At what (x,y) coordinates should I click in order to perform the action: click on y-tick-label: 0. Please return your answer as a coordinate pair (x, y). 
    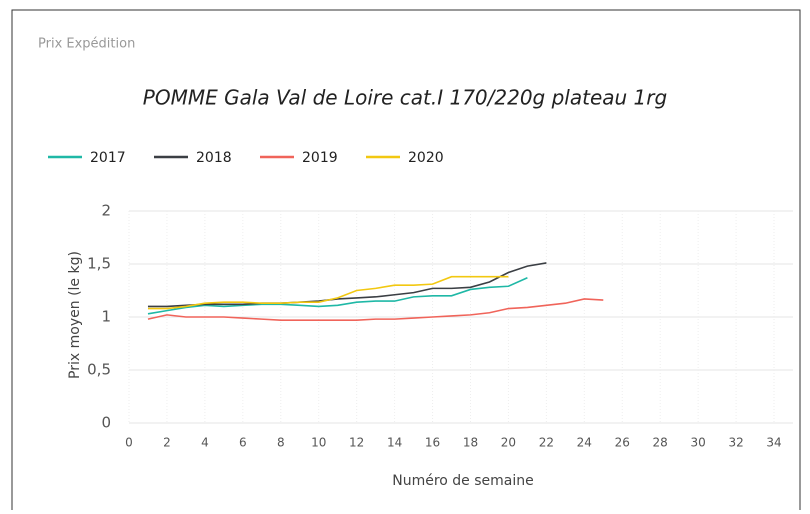
    Looking at the image, I should click on (106, 423).